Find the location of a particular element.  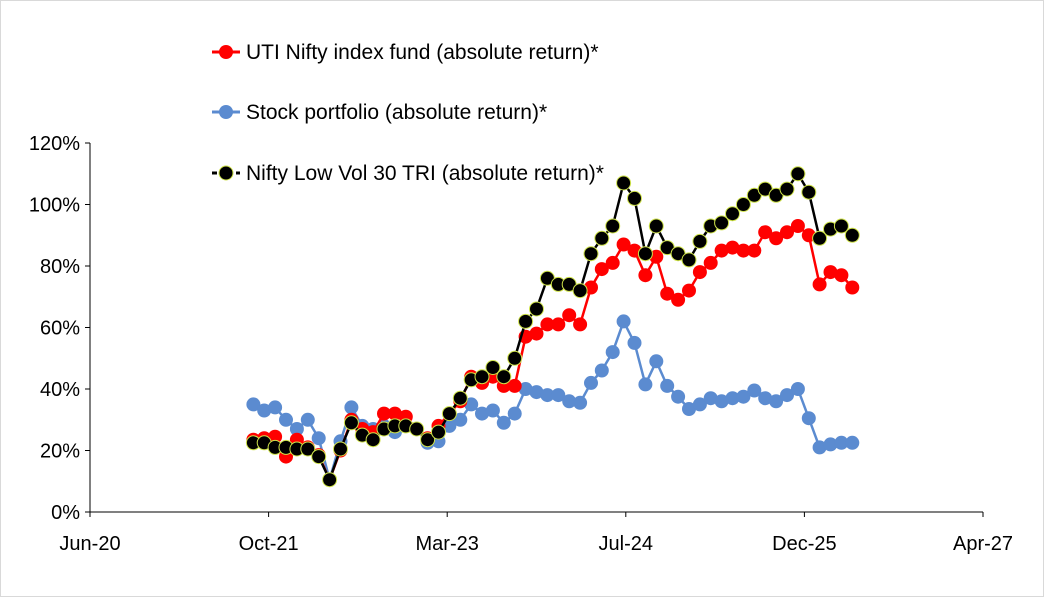

legend-item-1: Stock portfolio (absolute return)* is located at coordinates (379, 112).